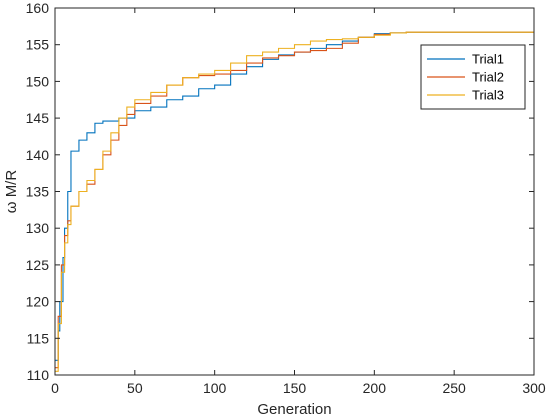 This screenshot has width=550, height=420. I want to click on y-axis-label: ω M/R, so click(11, 192).